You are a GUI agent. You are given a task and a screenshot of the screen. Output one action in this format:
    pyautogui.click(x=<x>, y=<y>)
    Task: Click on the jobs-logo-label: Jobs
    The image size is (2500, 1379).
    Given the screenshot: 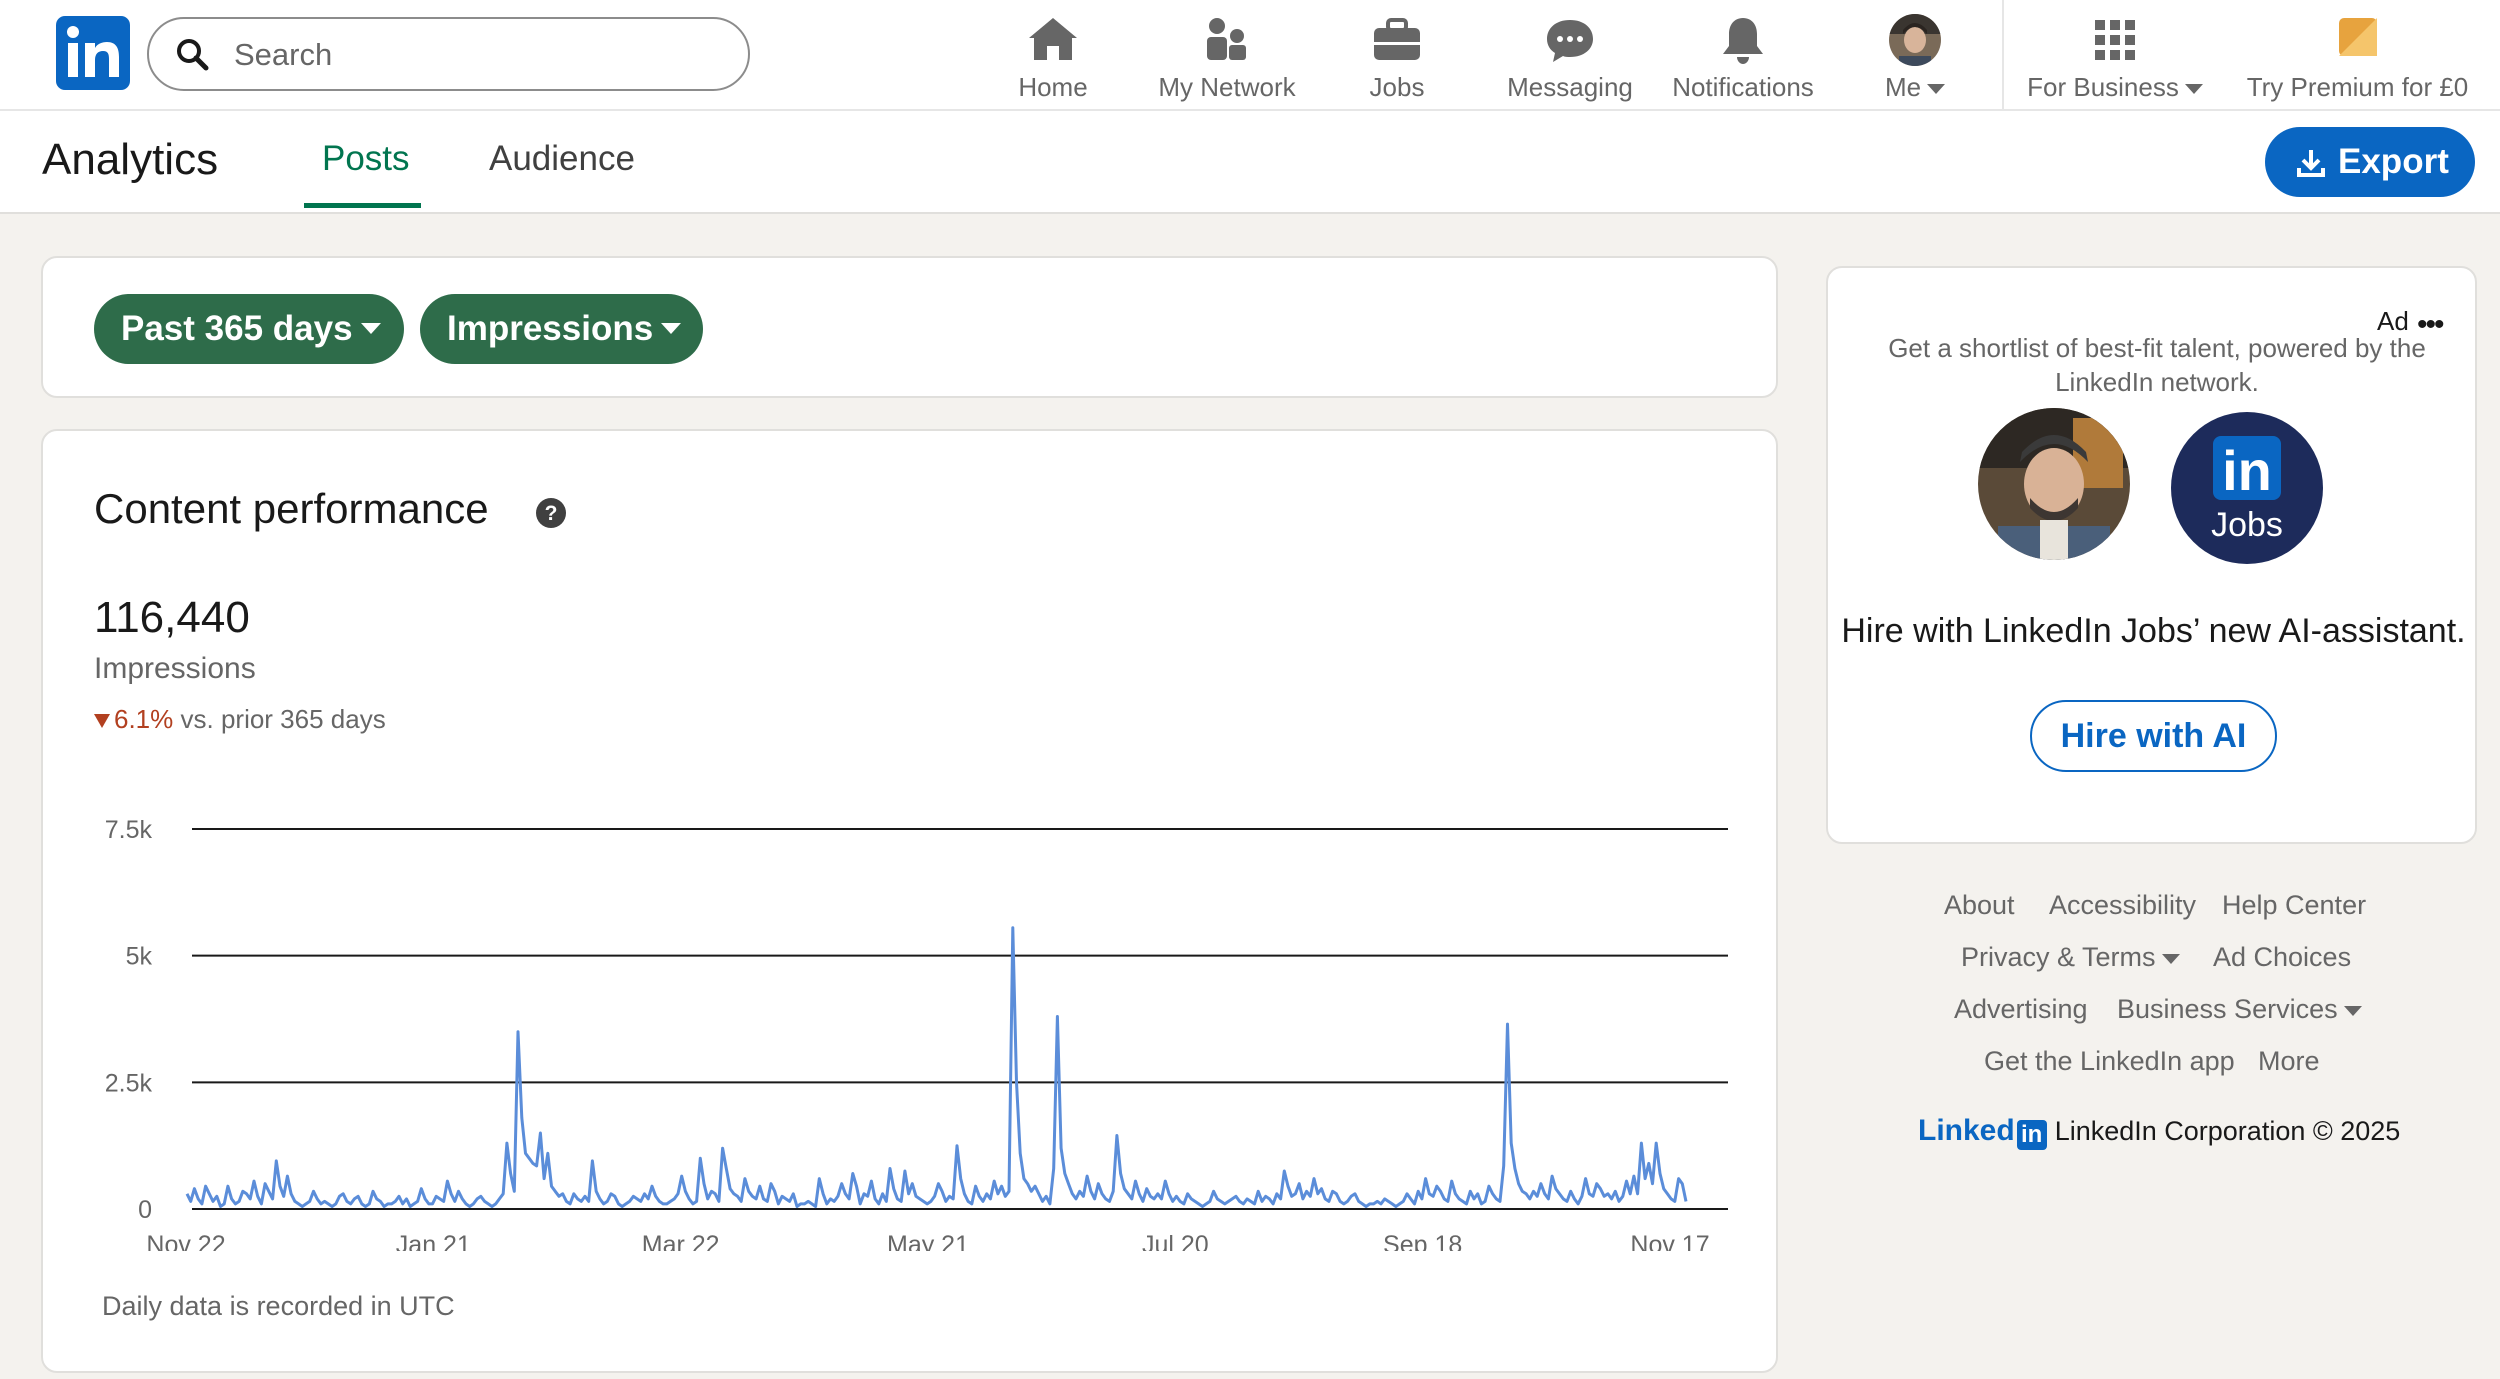 What is the action you would take?
    pyautogui.click(x=2247, y=525)
    